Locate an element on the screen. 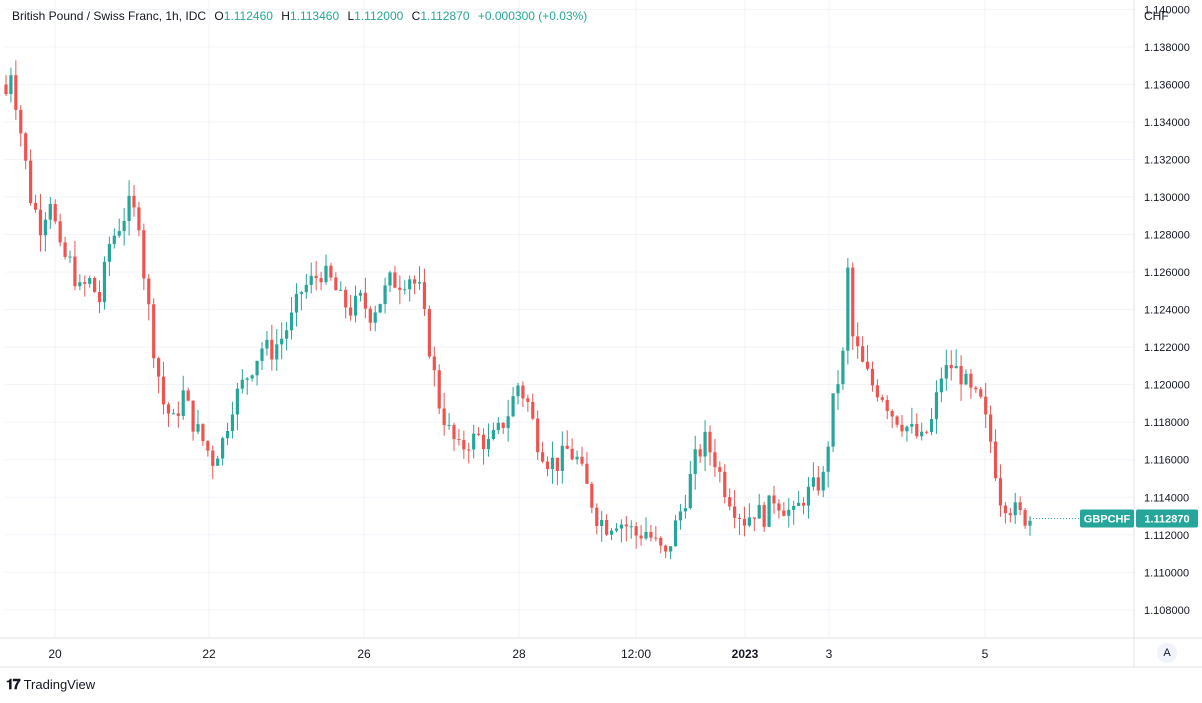  last-price-tag: GBPCHF 1.112870 is located at coordinates (1114, 518).